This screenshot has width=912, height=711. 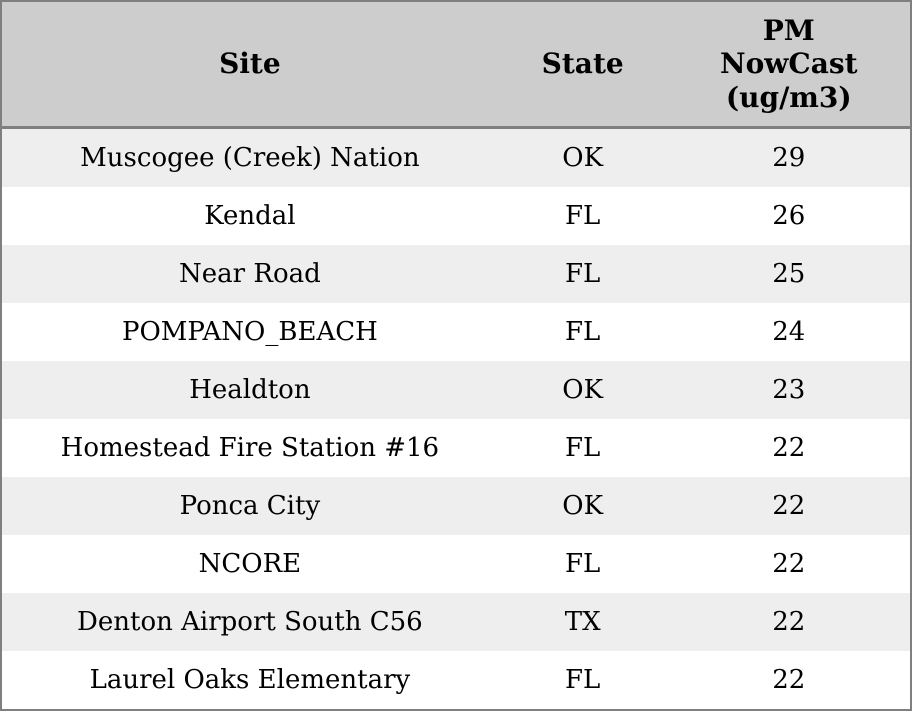 What do you see at coordinates (789, 332) in the screenshot?
I see `cell-value: 24` at bounding box center [789, 332].